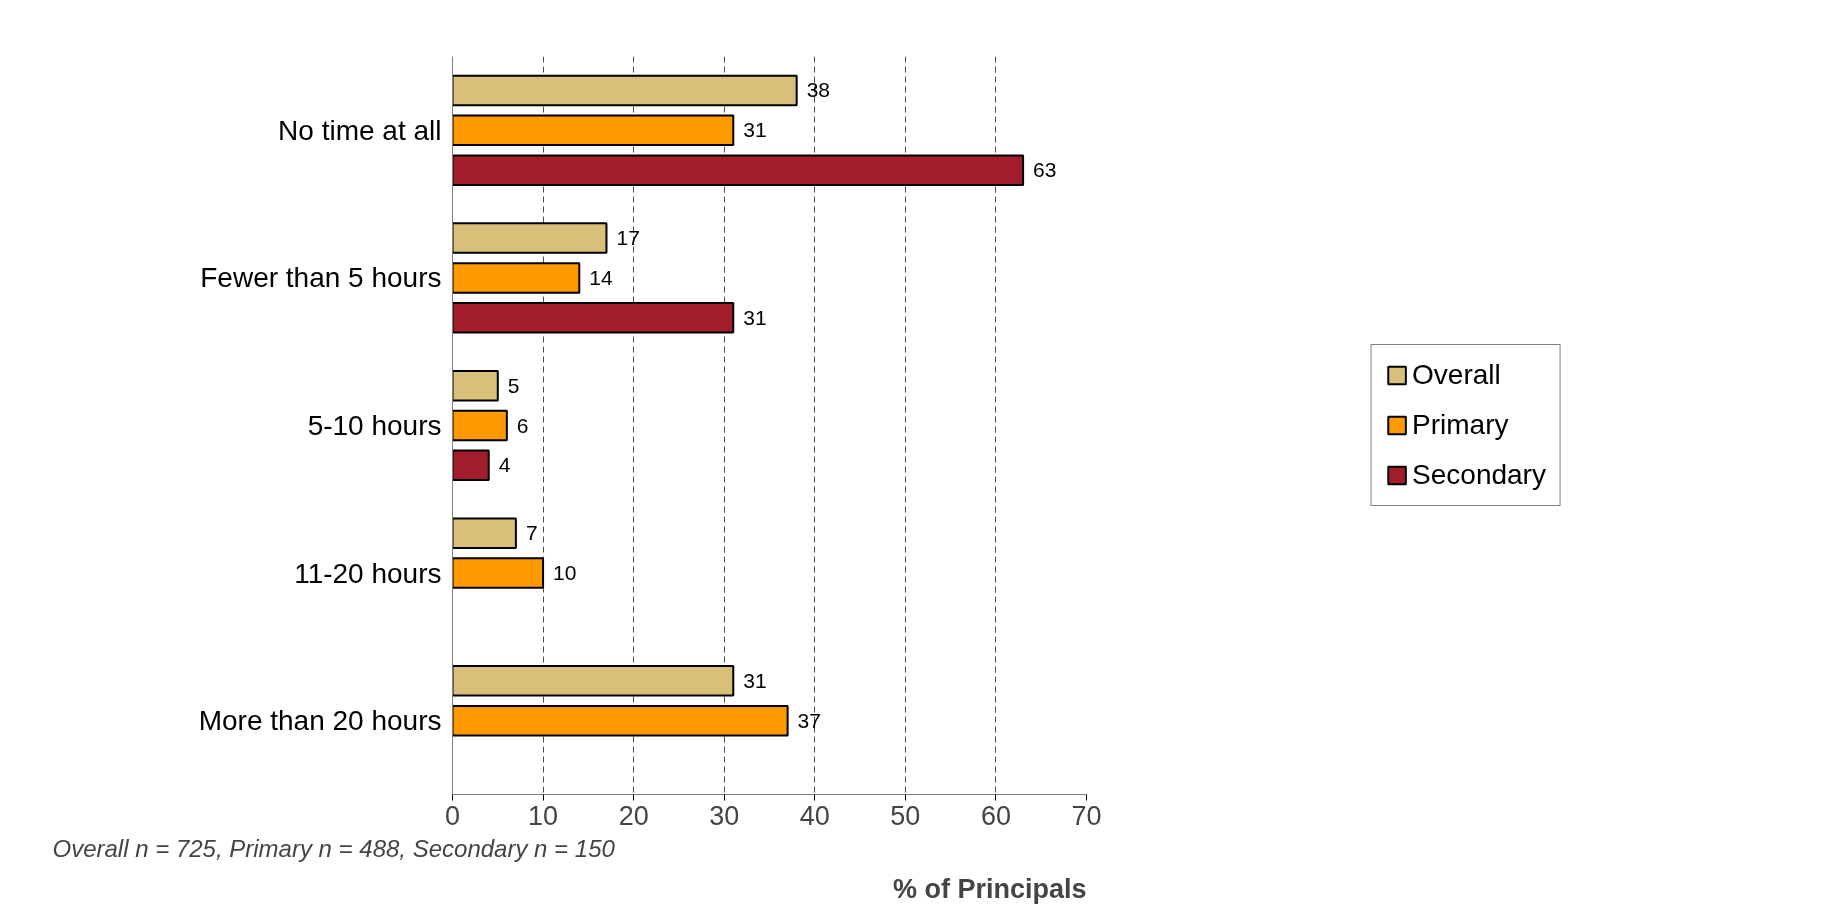 The width and height of the screenshot is (1845, 908). I want to click on data-label: 7, so click(531, 533).